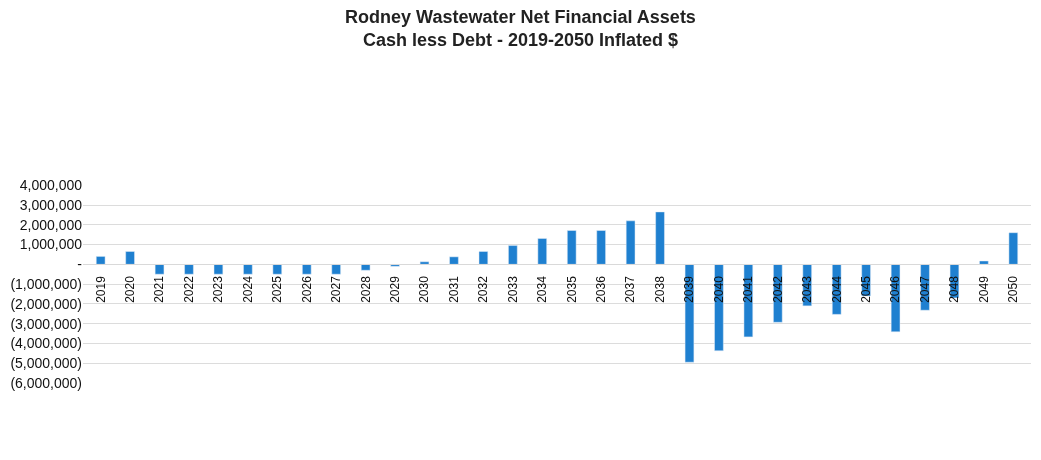 The image size is (1041, 460). What do you see at coordinates (777, 289) in the screenshot?
I see `x-tick-label: 2042` at bounding box center [777, 289].